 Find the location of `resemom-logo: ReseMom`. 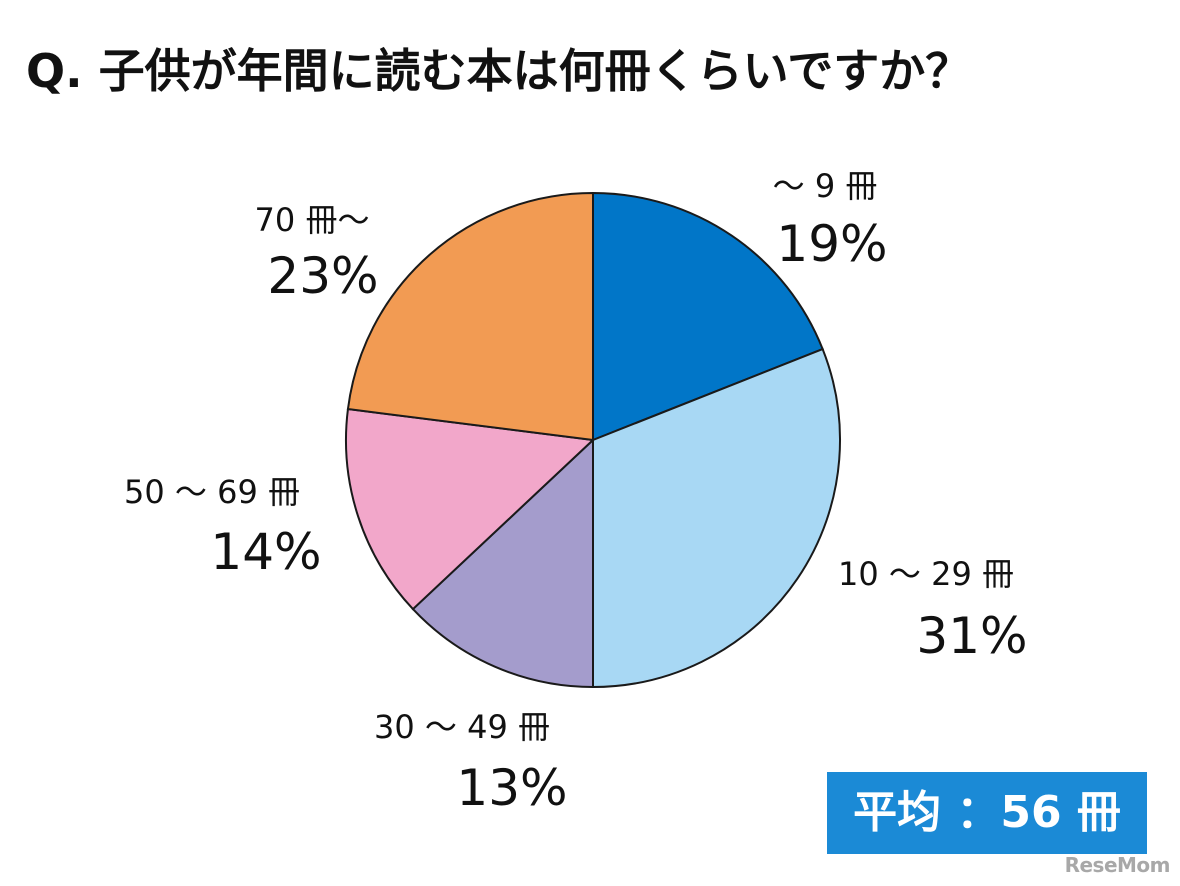

resemom-logo: ReseMom is located at coordinates (1117, 865).